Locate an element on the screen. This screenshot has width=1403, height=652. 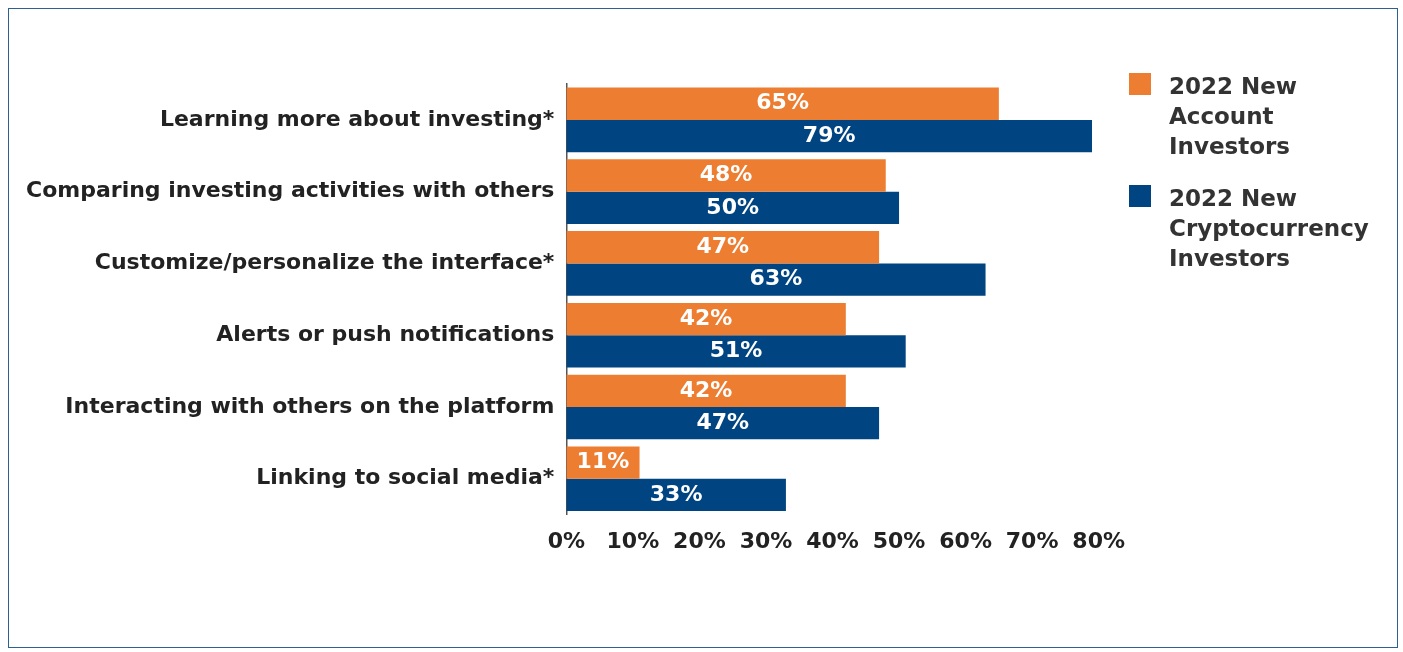
legend-label: 2022 New Account Investors is located at coordinates (1234, 116).